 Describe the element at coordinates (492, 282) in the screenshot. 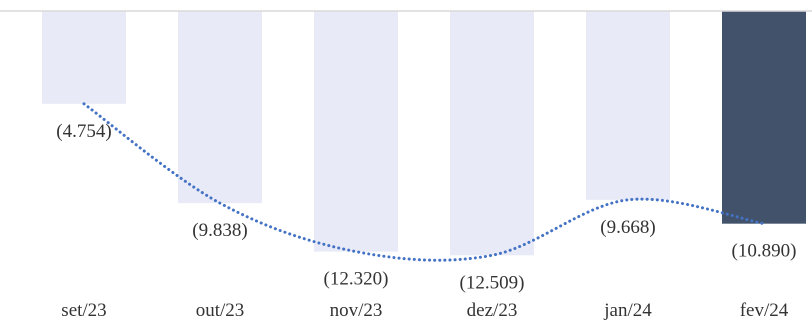

I see `data-label: (12.509)` at that location.